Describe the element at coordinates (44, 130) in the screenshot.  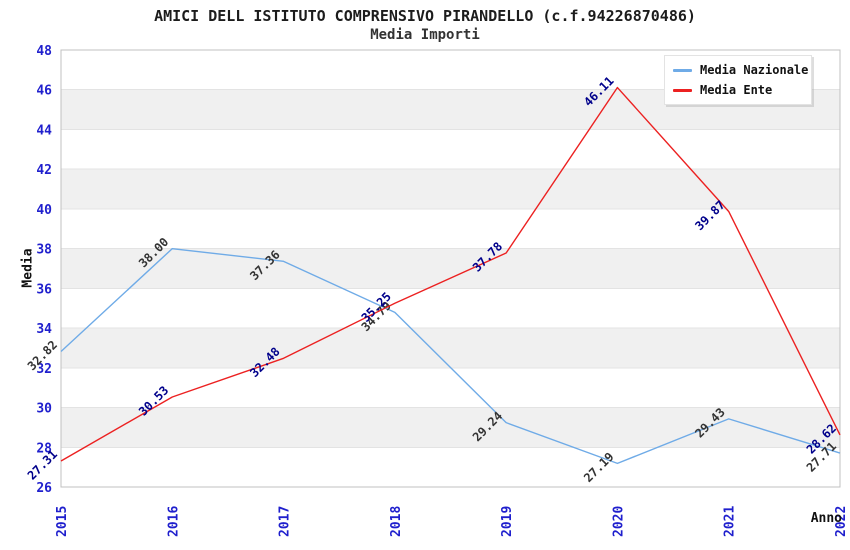
I see `y-tick-label: 44` at that location.